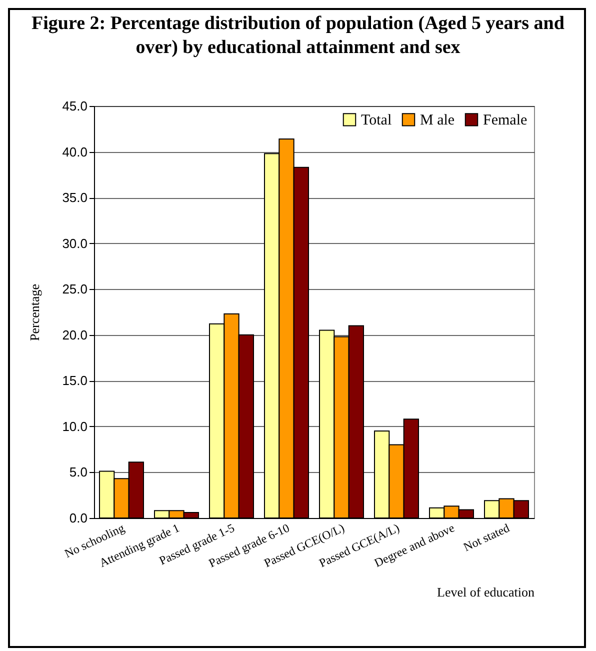 The width and height of the screenshot is (596, 651). I want to click on y-tick-label: 25.0, so click(75, 289).